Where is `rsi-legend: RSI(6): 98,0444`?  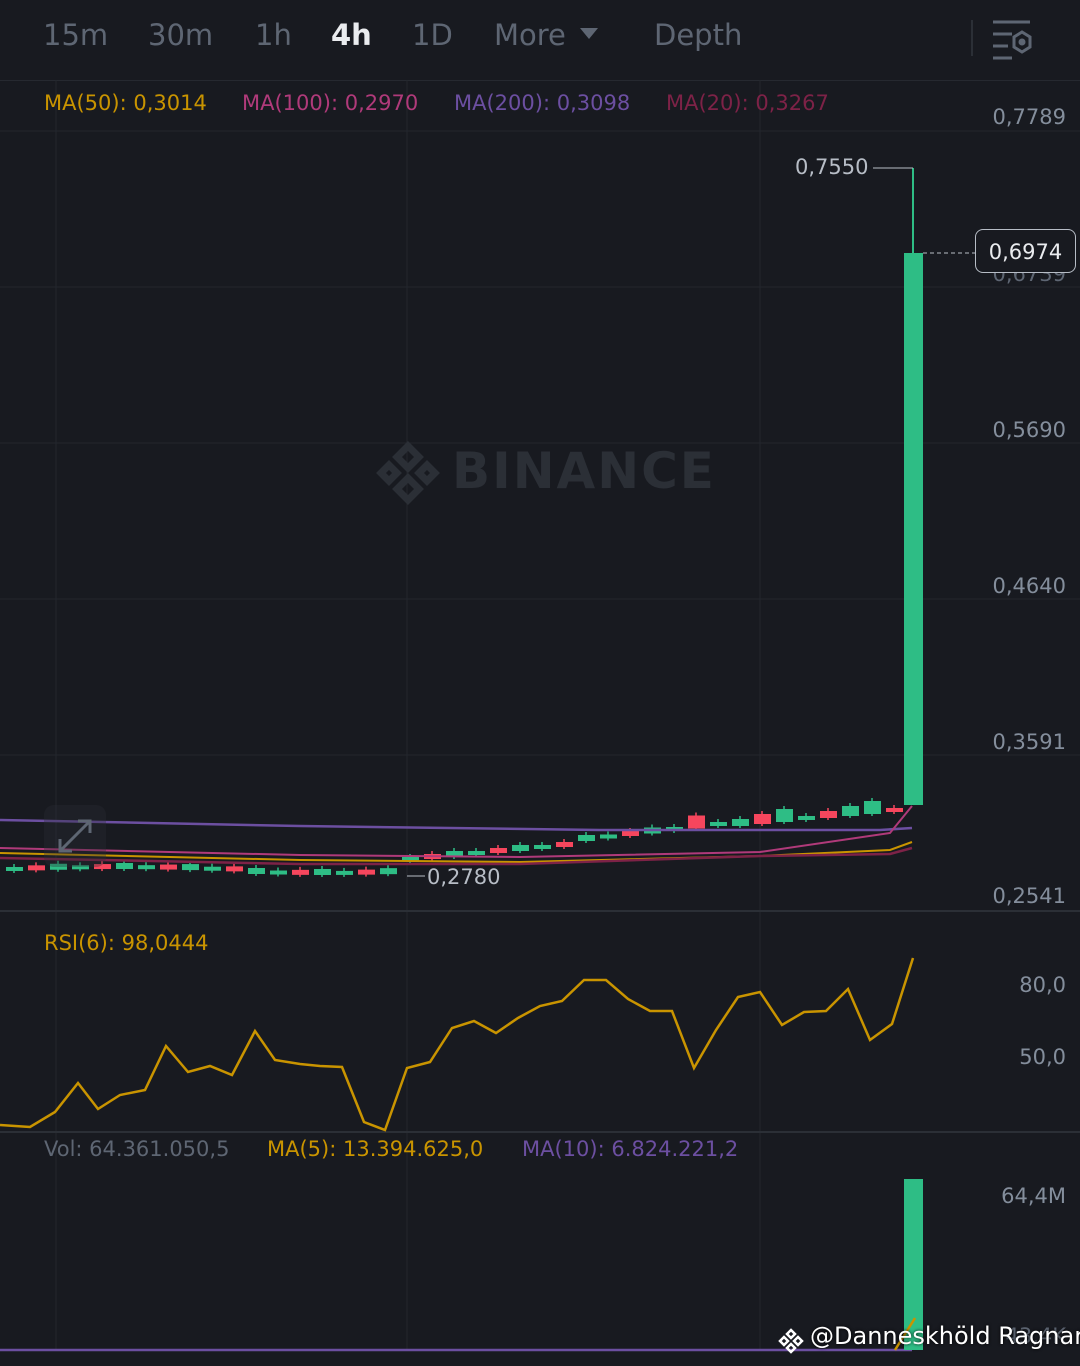
rsi-legend: RSI(6): 98,0444 is located at coordinates (126, 943).